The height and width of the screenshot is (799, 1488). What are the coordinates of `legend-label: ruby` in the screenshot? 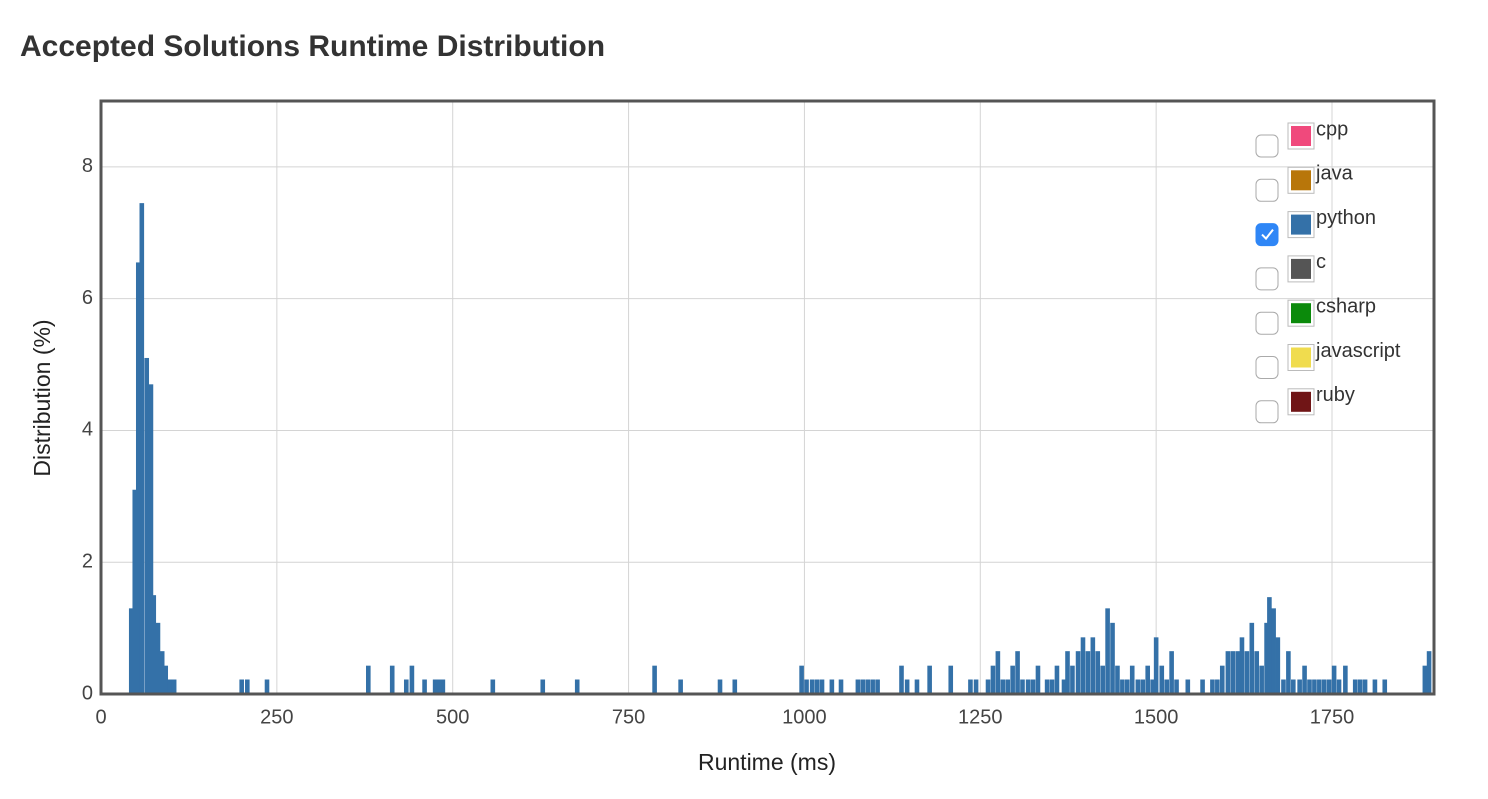 It's located at (1335, 395).